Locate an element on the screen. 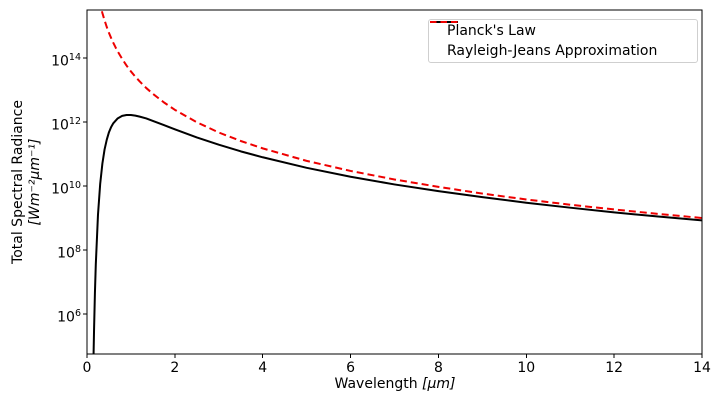 Image resolution: width=720 pixels, height=405 pixels. rayleigh-jeans-line-sample-icon is located at coordinates (444, 22).